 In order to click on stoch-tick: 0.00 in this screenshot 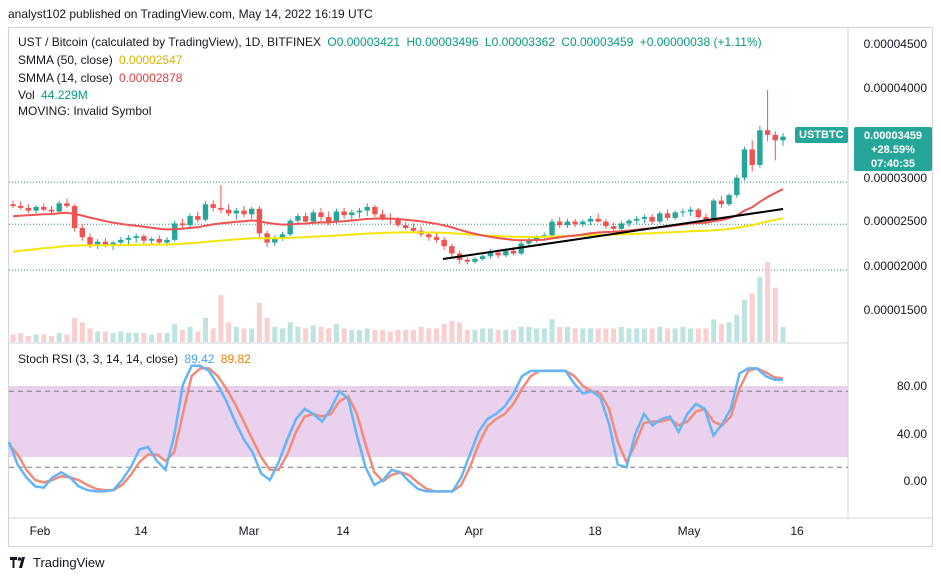, I will do `click(915, 481)`.